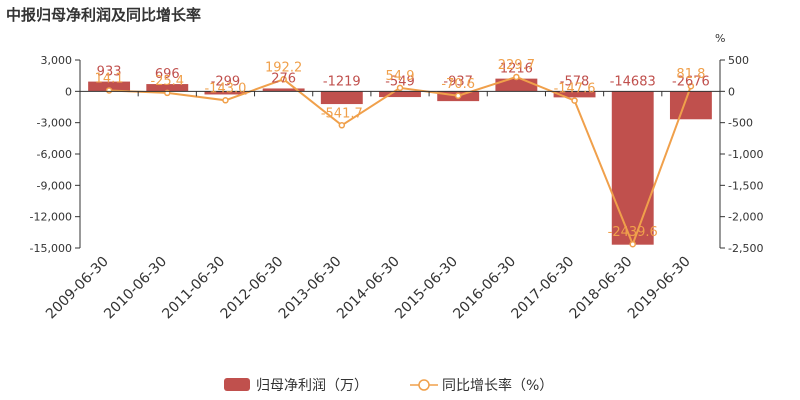 The width and height of the screenshot is (800, 400). Describe the element at coordinates (342, 113) in the screenshot. I see `line-value-label: -541.7` at that location.